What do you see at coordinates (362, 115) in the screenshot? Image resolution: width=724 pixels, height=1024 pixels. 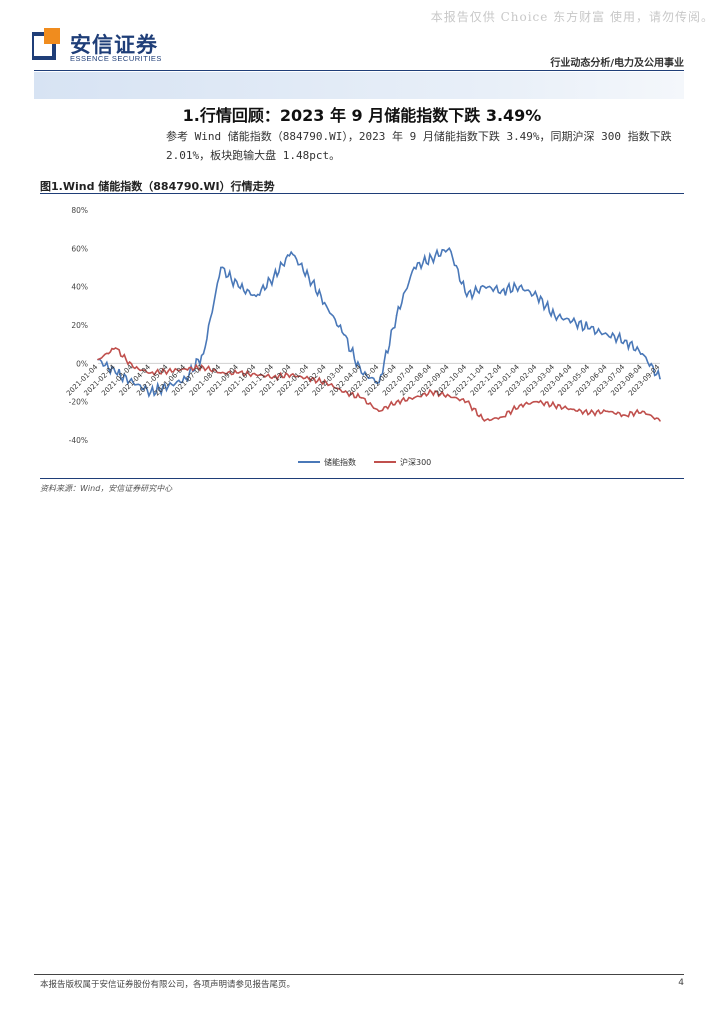 I see `section-title: 1.行情回顾：2023 年 9 月储能指数下跌 3.49%` at bounding box center [362, 115].